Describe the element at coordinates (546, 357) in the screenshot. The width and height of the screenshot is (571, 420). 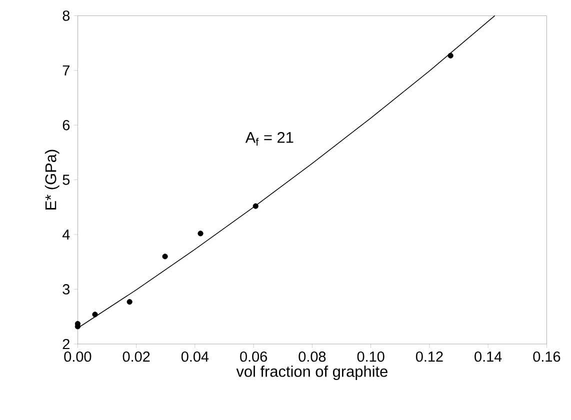
I see `x-tick-label: 0.16` at that location.